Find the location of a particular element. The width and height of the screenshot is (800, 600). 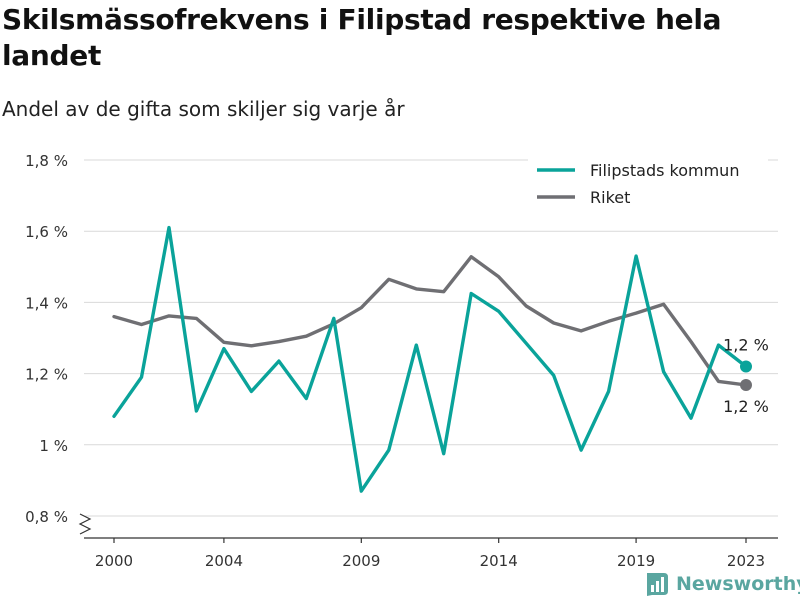

end-label-riket: 1,2 % is located at coordinates (746, 406).